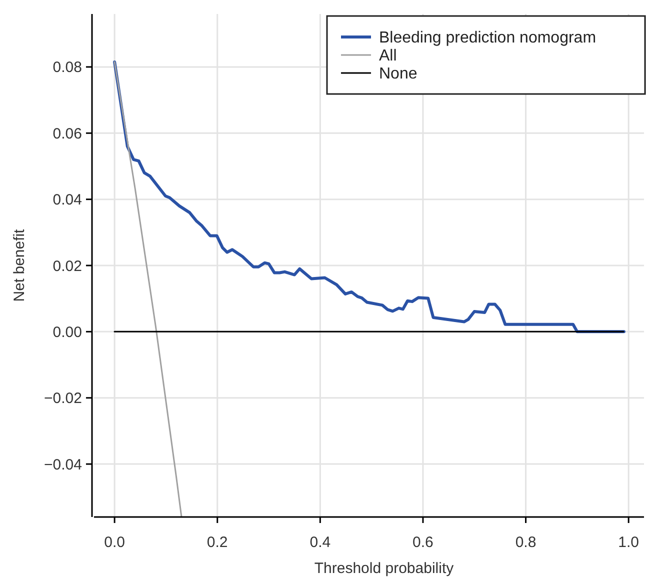 The image size is (646, 579). Describe the element at coordinates (384, 568) in the screenshot. I see `x-axis-title: Threshold probability` at that location.